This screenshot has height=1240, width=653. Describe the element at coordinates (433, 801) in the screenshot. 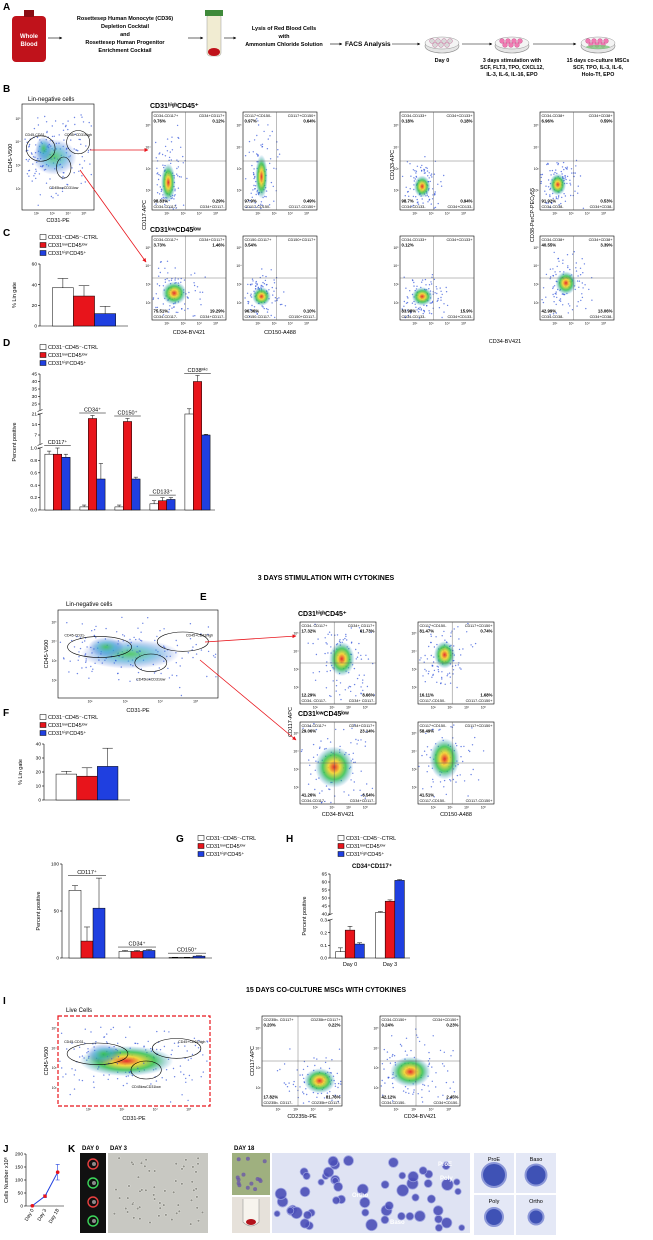

I see `quadrant-label: CD117-CD150-` at that location.